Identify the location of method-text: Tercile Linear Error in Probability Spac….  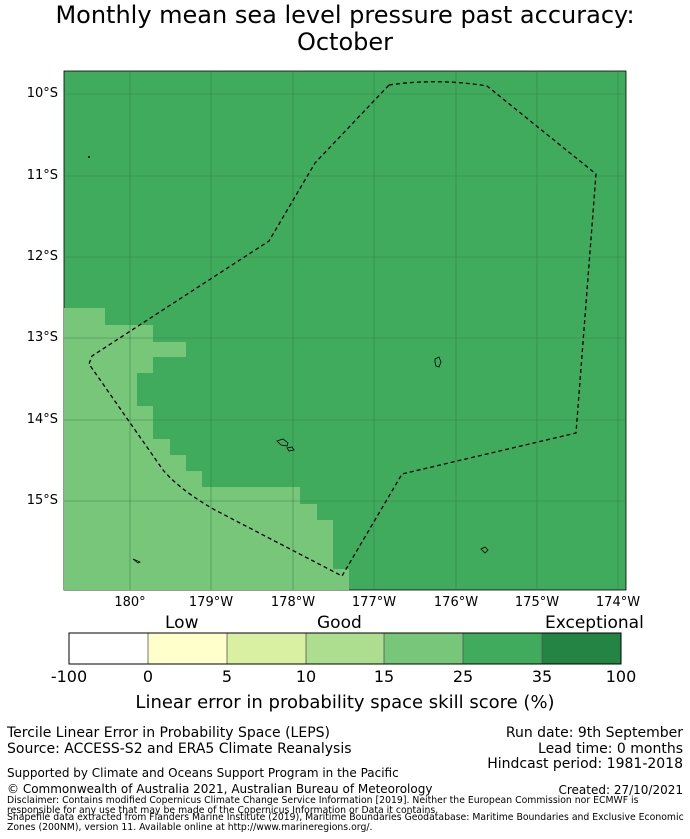
(168, 733).